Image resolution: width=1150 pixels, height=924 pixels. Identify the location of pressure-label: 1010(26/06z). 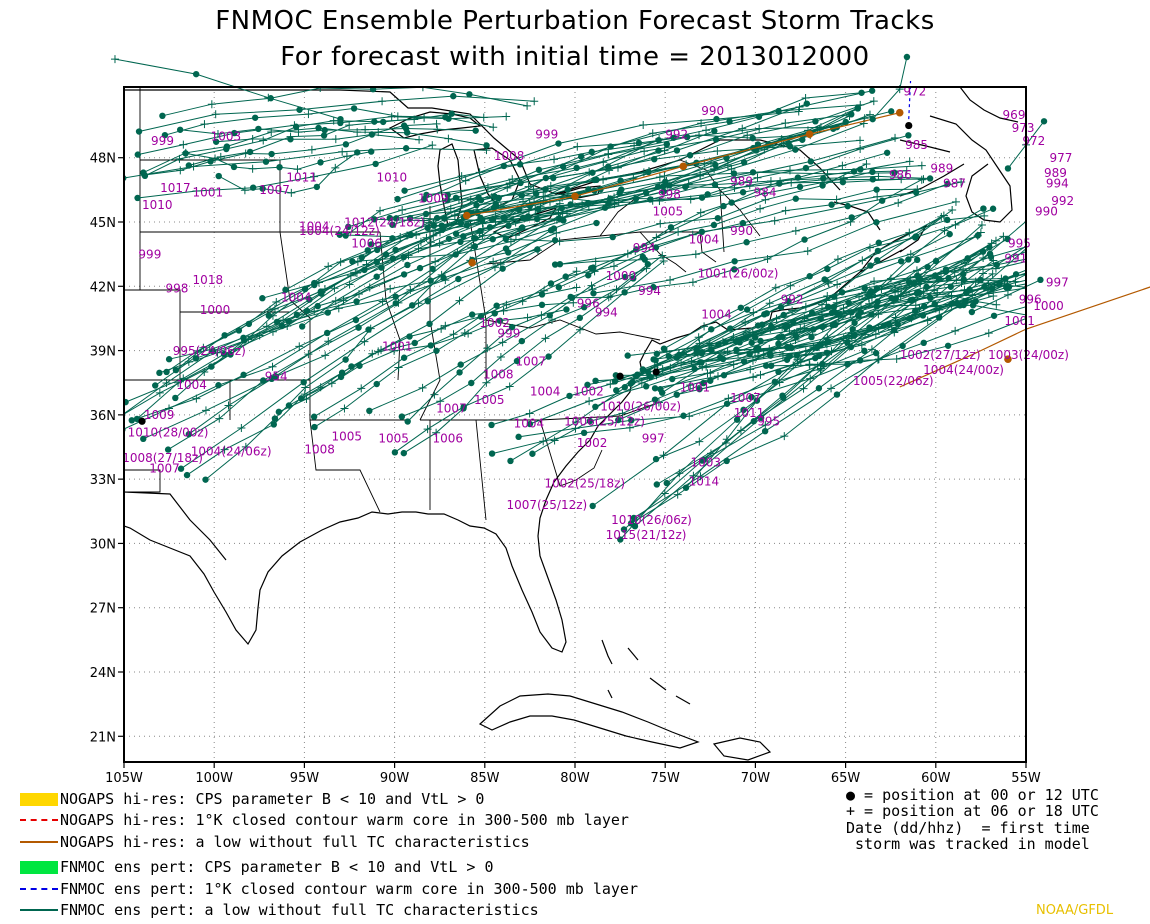
(651, 520).